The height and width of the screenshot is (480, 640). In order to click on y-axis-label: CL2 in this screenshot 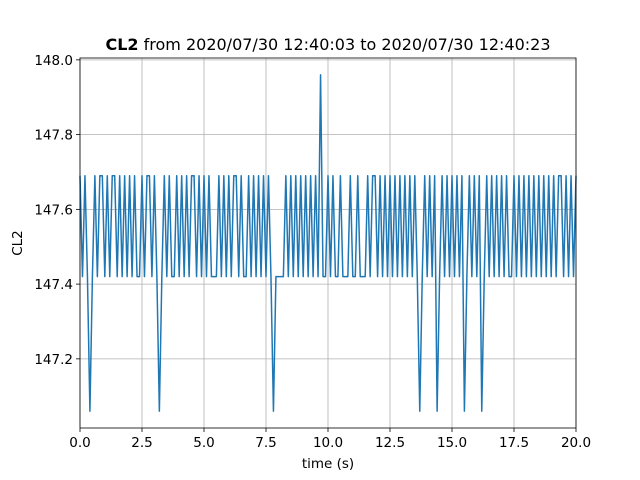, I will do `click(18, 243)`.